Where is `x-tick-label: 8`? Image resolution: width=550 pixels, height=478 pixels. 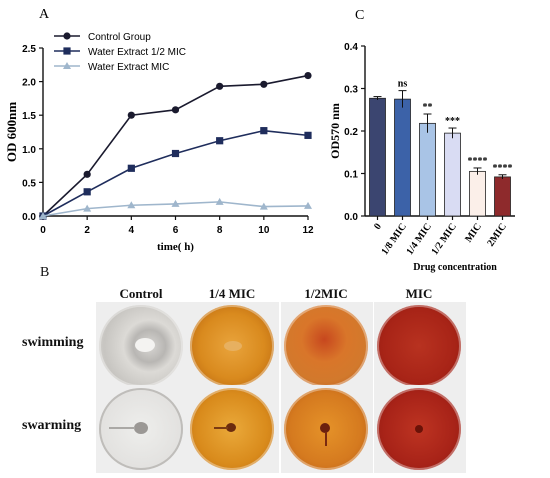
x-tick-label: 8 is located at coordinates (220, 230).